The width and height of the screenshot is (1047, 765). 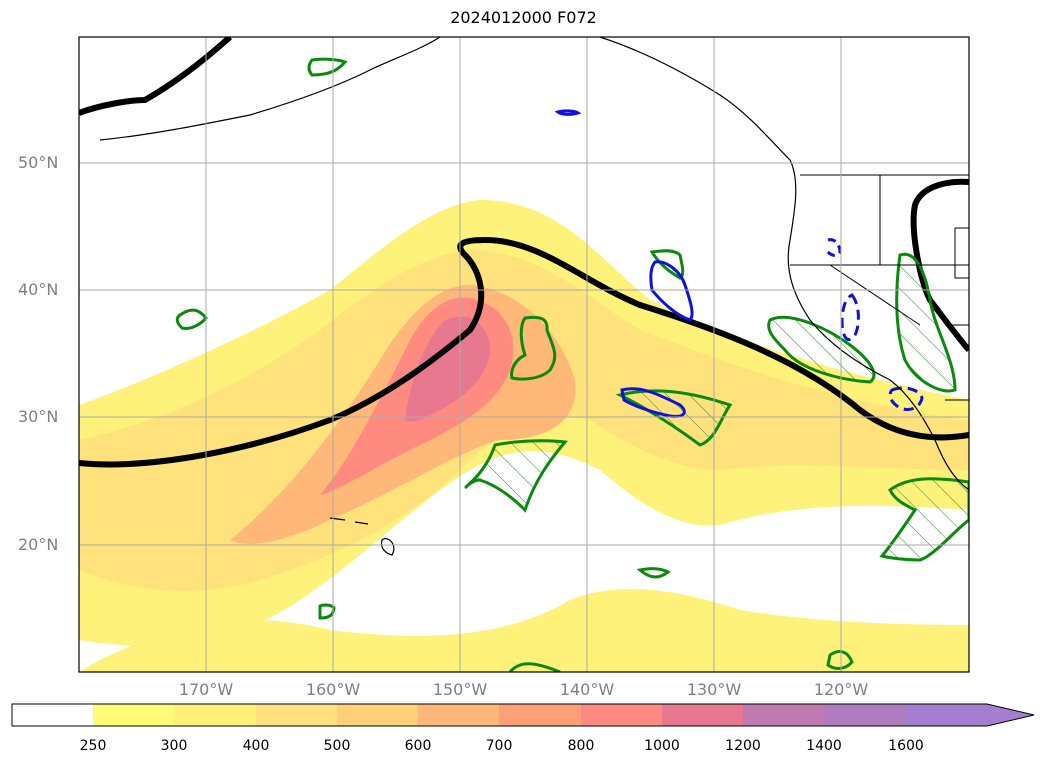 What do you see at coordinates (156, 76) in the screenshot?
I see `jet-axis-line-north` at bounding box center [156, 76].